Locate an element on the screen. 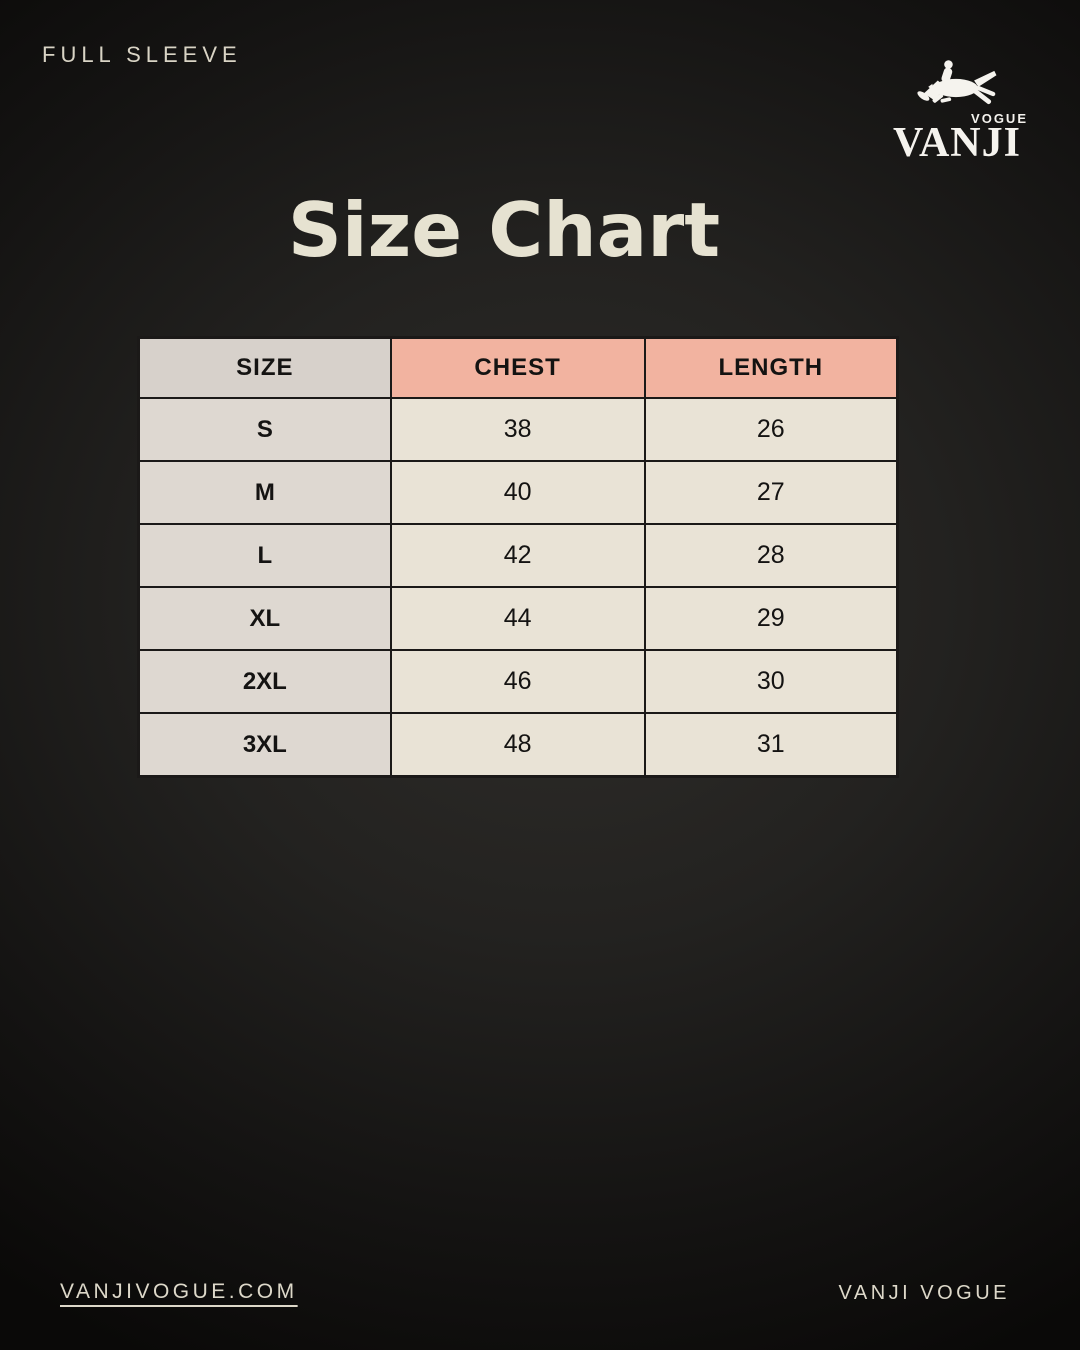 The width and height of the screenshot is (1080, 1350). table-row-l: L 42 28 is located at coordinates (518, 555).